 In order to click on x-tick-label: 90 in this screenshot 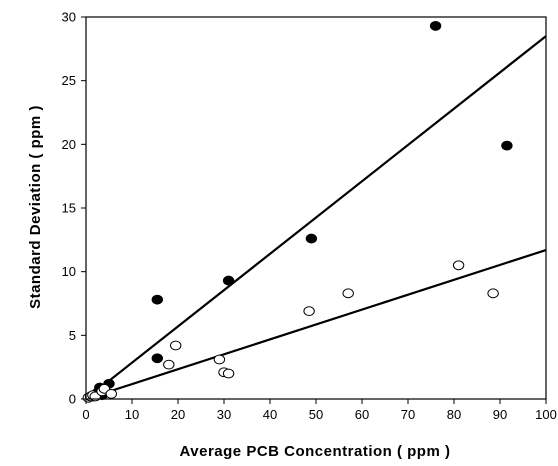, I will do `click(500, 414)`.